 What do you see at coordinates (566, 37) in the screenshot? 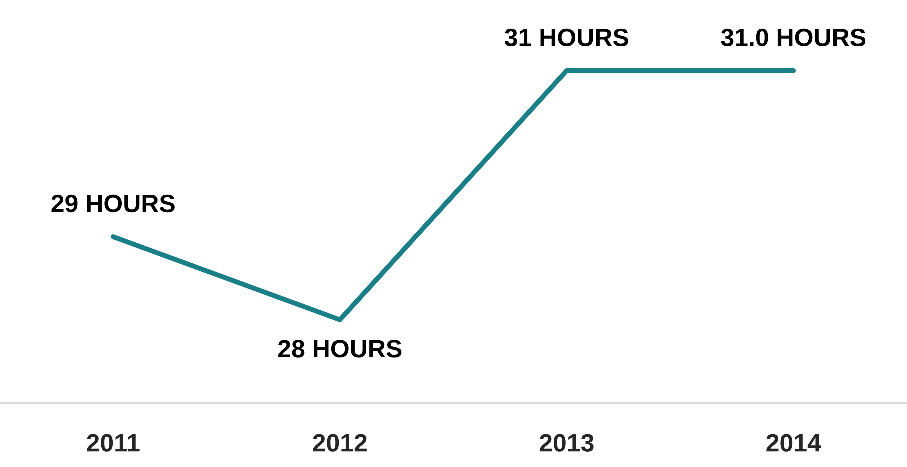
I see `data-label: 31 HOURS` at bounding box center [566, 37].